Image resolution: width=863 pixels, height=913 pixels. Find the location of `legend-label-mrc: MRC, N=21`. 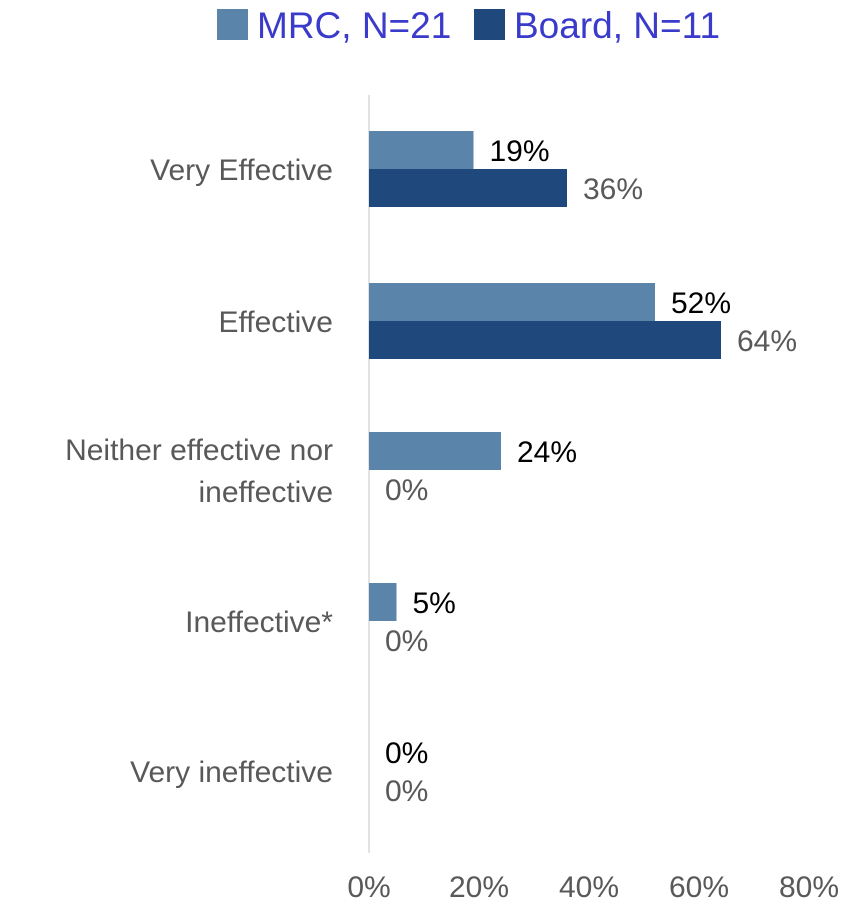

legend-label-mrc: MRC, N=21 is located at coordinates (354, 25).